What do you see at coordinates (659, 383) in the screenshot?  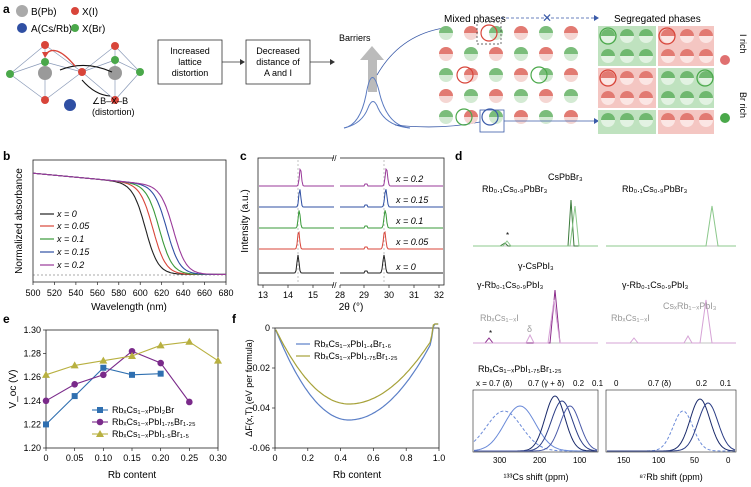 I see `d-x-label-right-0: 0.7 (δ)` at bounding box center [659, 383].